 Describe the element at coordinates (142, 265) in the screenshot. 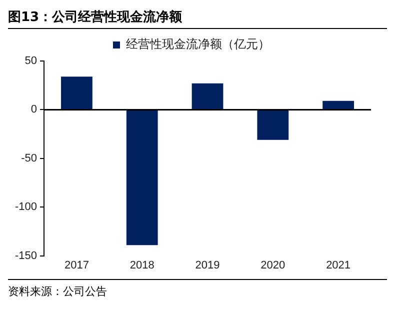

I see `x-tick-label: 2018` at that location.